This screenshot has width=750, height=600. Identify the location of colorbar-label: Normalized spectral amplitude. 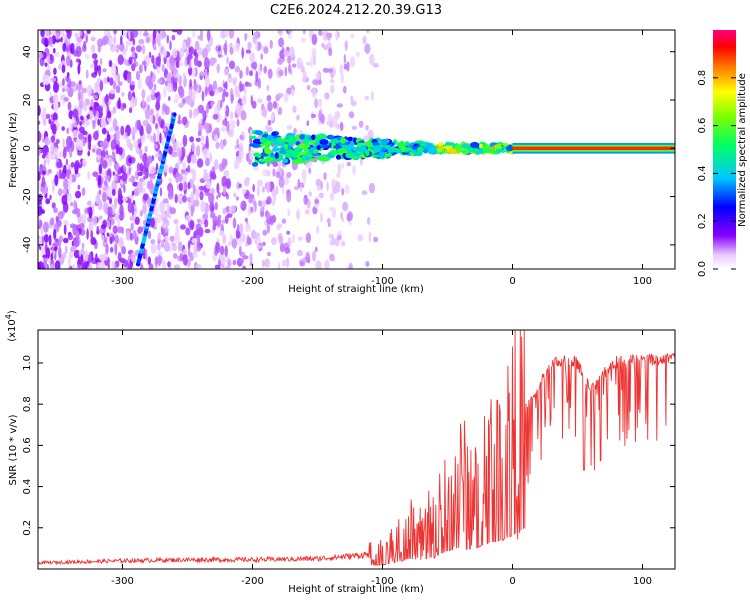
(742, 150).